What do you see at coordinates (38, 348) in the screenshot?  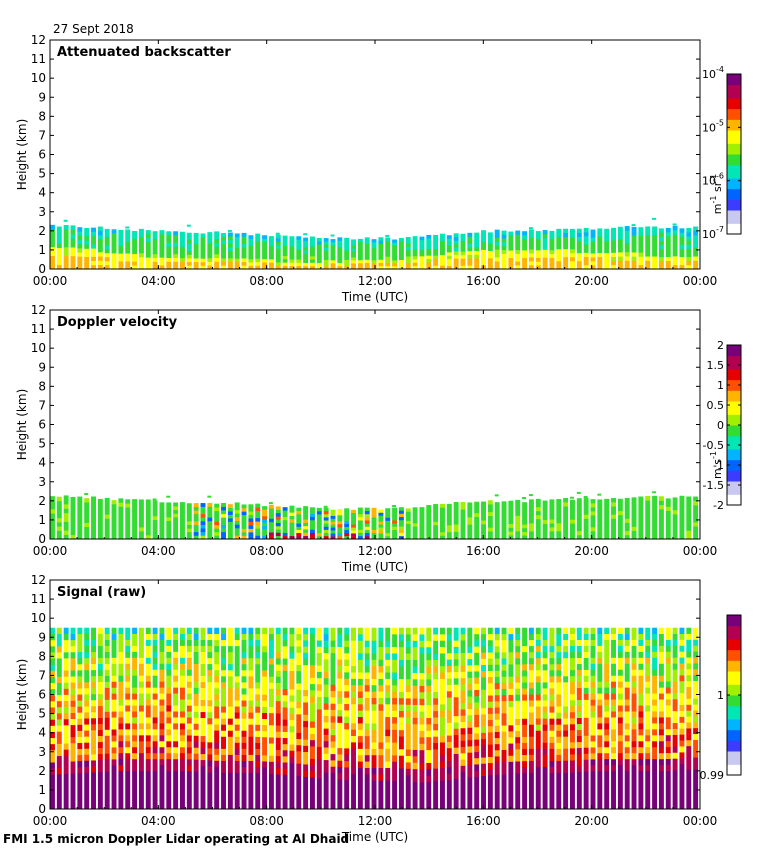 I see `y-tick-label: 10` at bounding box center [38, 348].